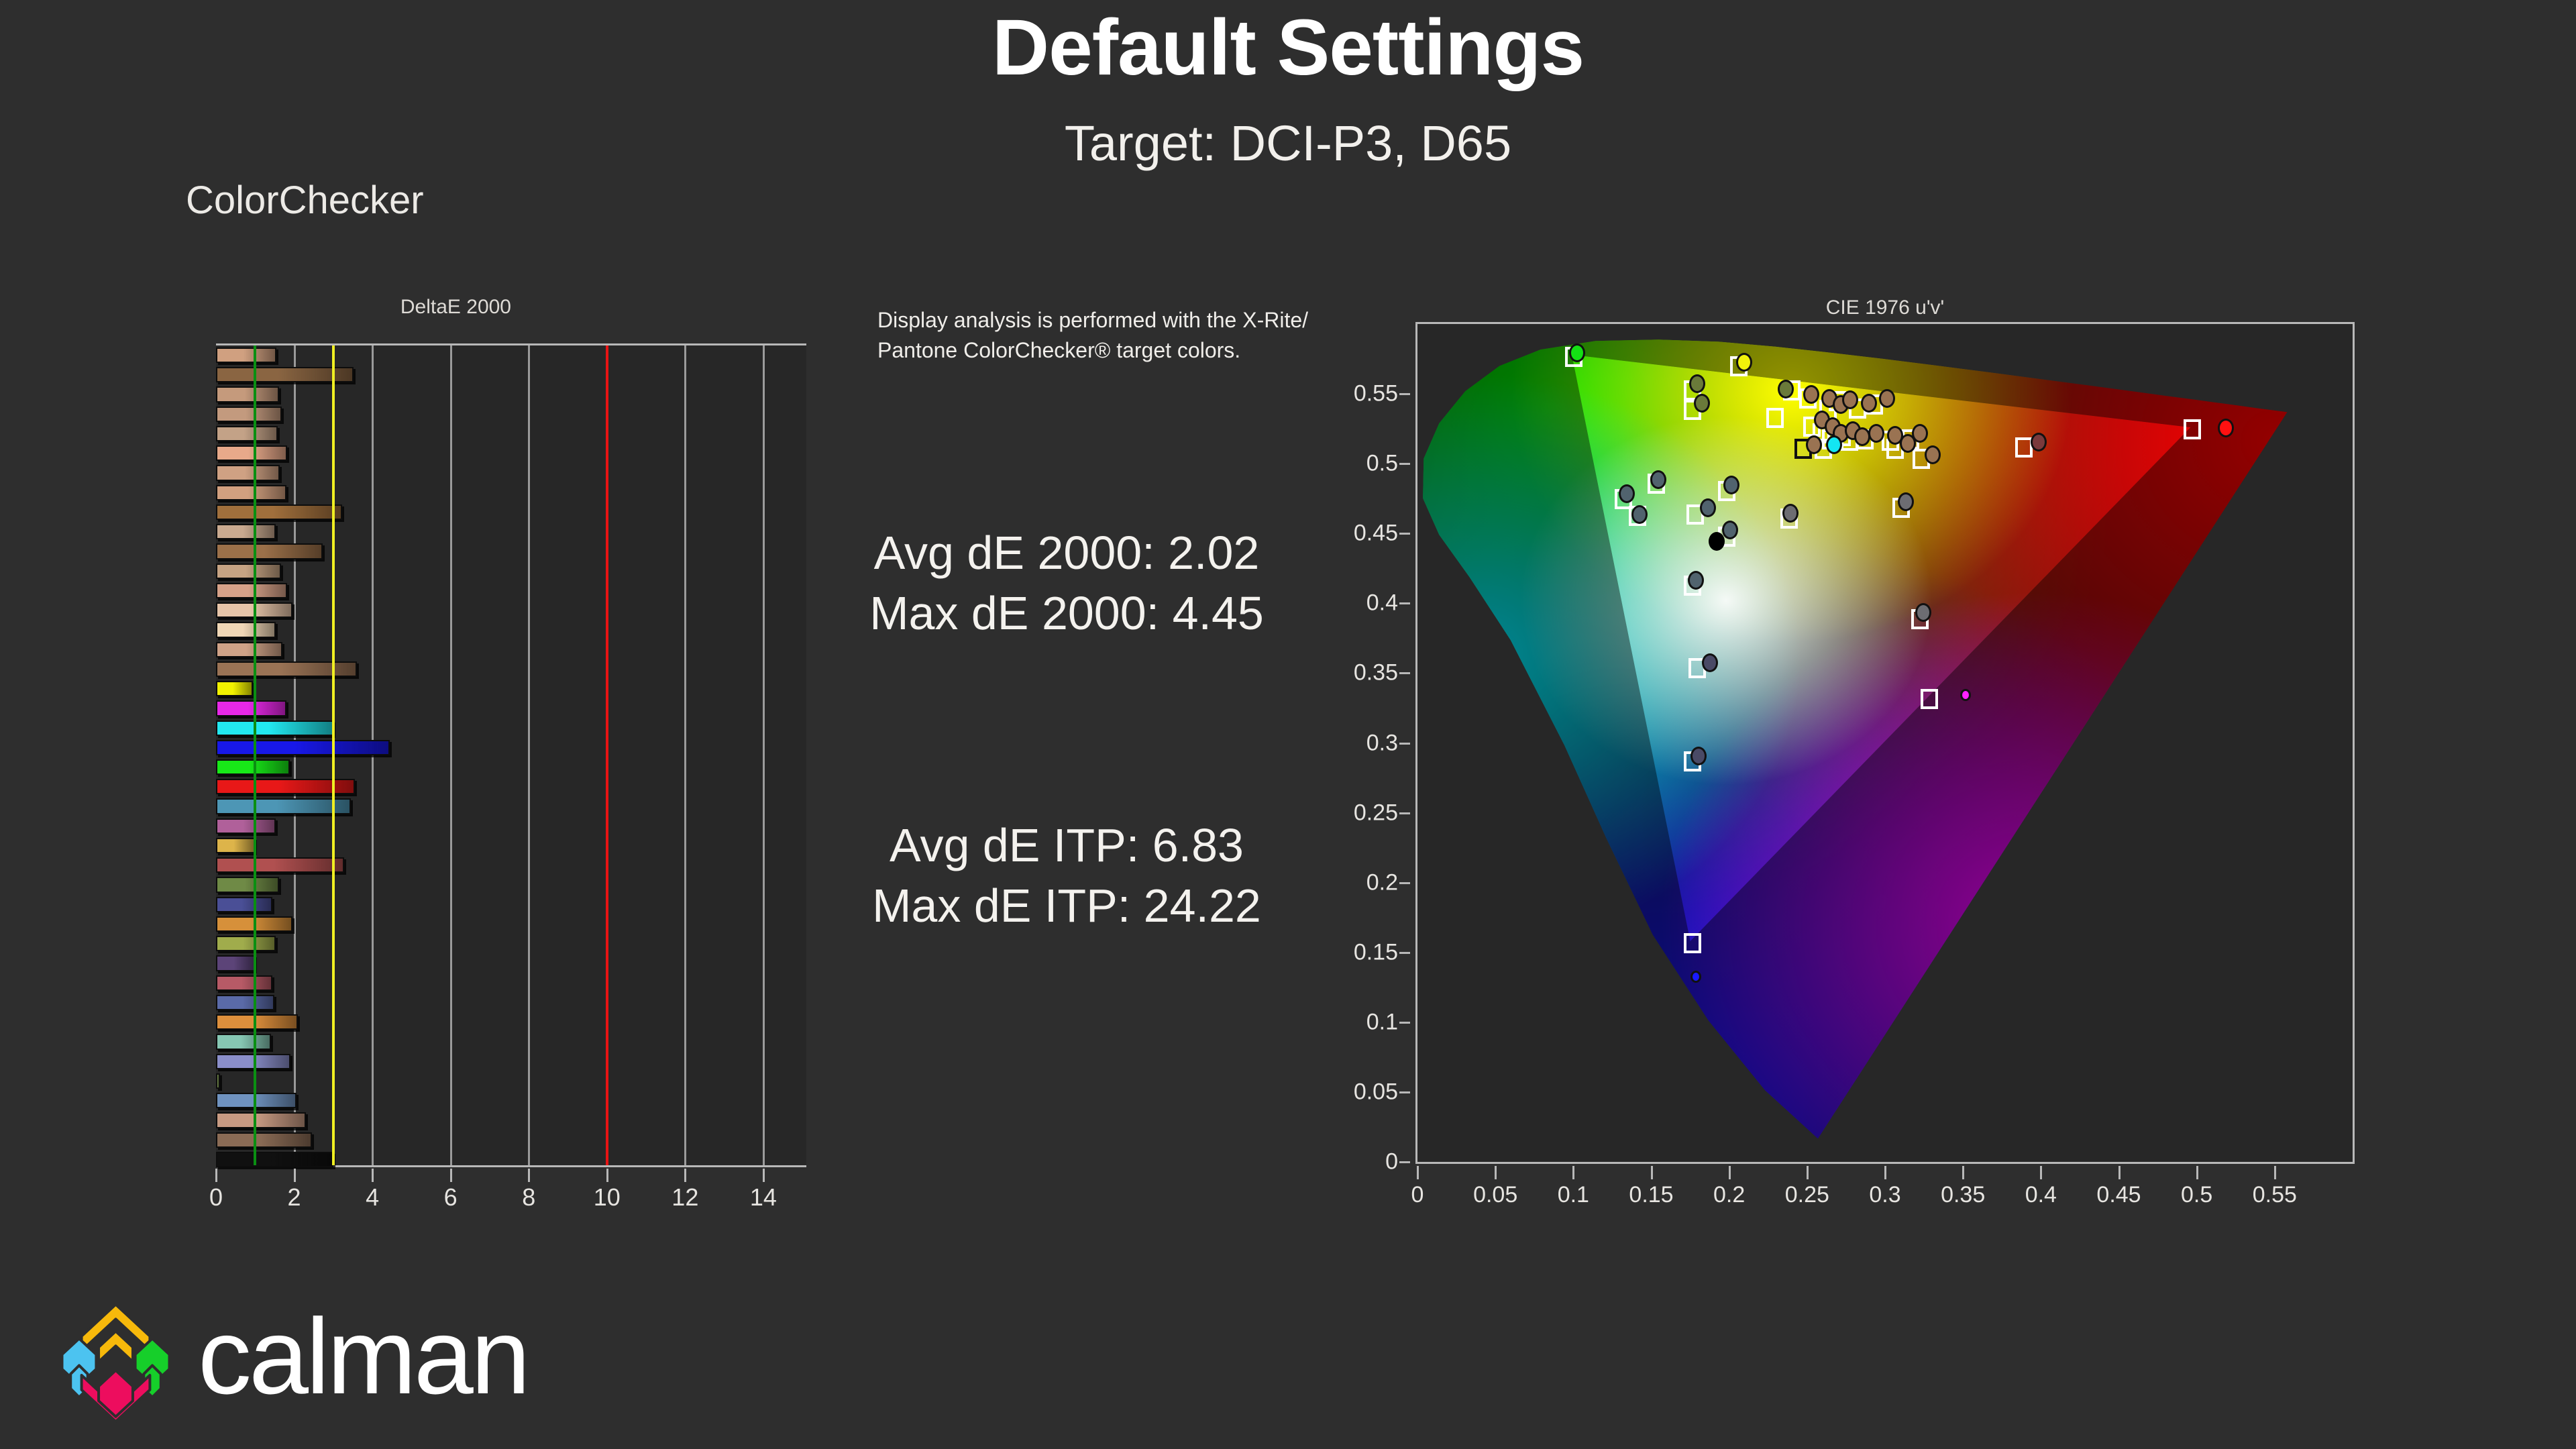  Describe the element at coordinates (1729, 1195) in the screenshot. I see `cie-x-tick-label: 0.2` at that location.